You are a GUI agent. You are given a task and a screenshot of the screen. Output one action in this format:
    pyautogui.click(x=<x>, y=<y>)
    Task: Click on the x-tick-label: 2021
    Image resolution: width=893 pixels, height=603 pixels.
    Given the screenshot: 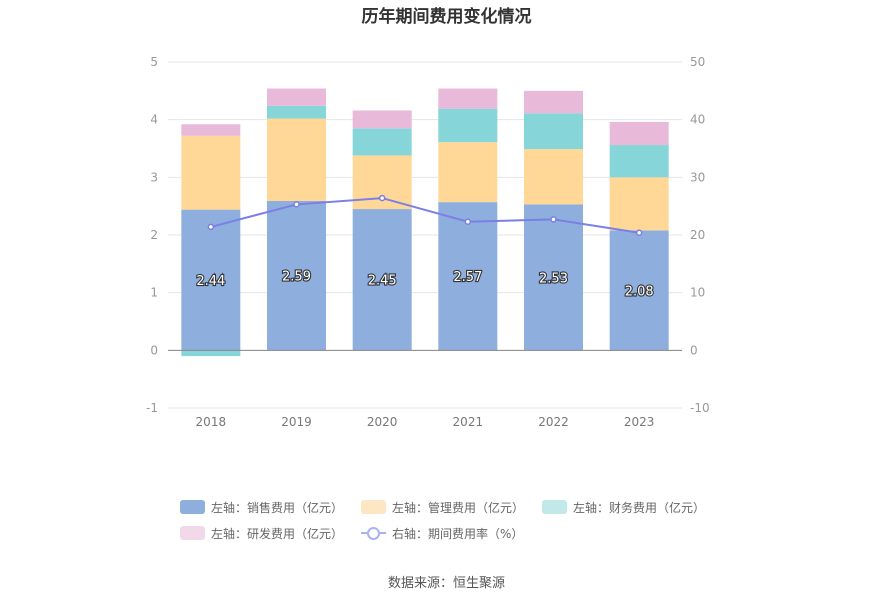 What is the action you would take?
    pyautogui.click(x=468, y=422)
    